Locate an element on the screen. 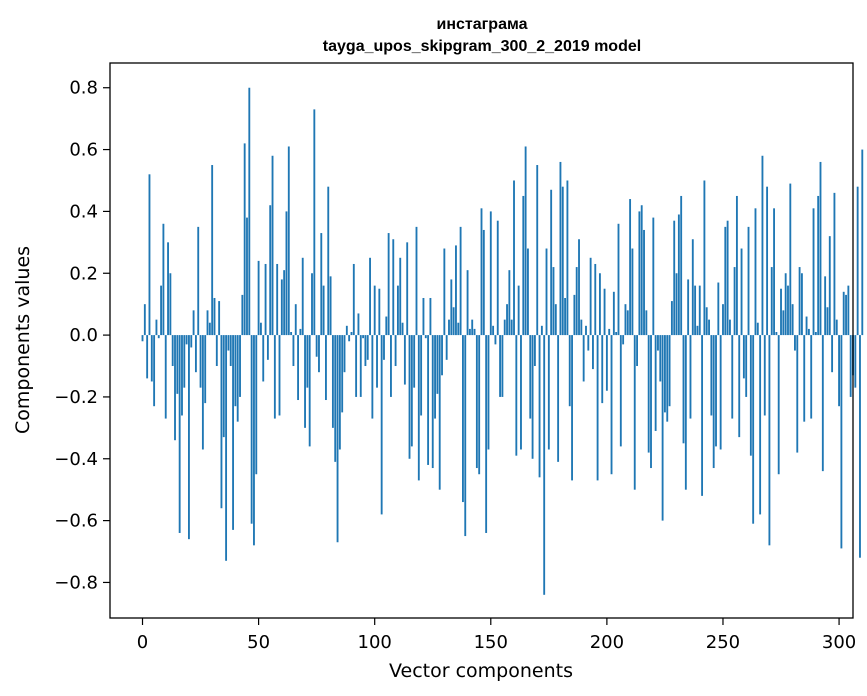 The height and width of the screenshot is (696, 867). y-tick-label: 0.4 is located at coordinates (83, 211).